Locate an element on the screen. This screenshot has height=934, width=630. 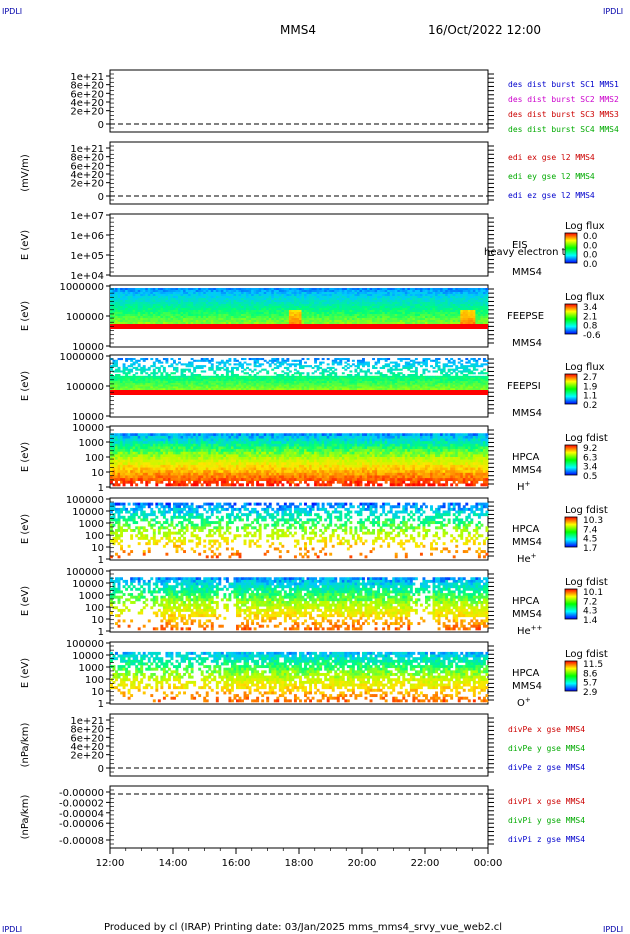
y-tick-label: 0 is located at coordinates (101, 125).